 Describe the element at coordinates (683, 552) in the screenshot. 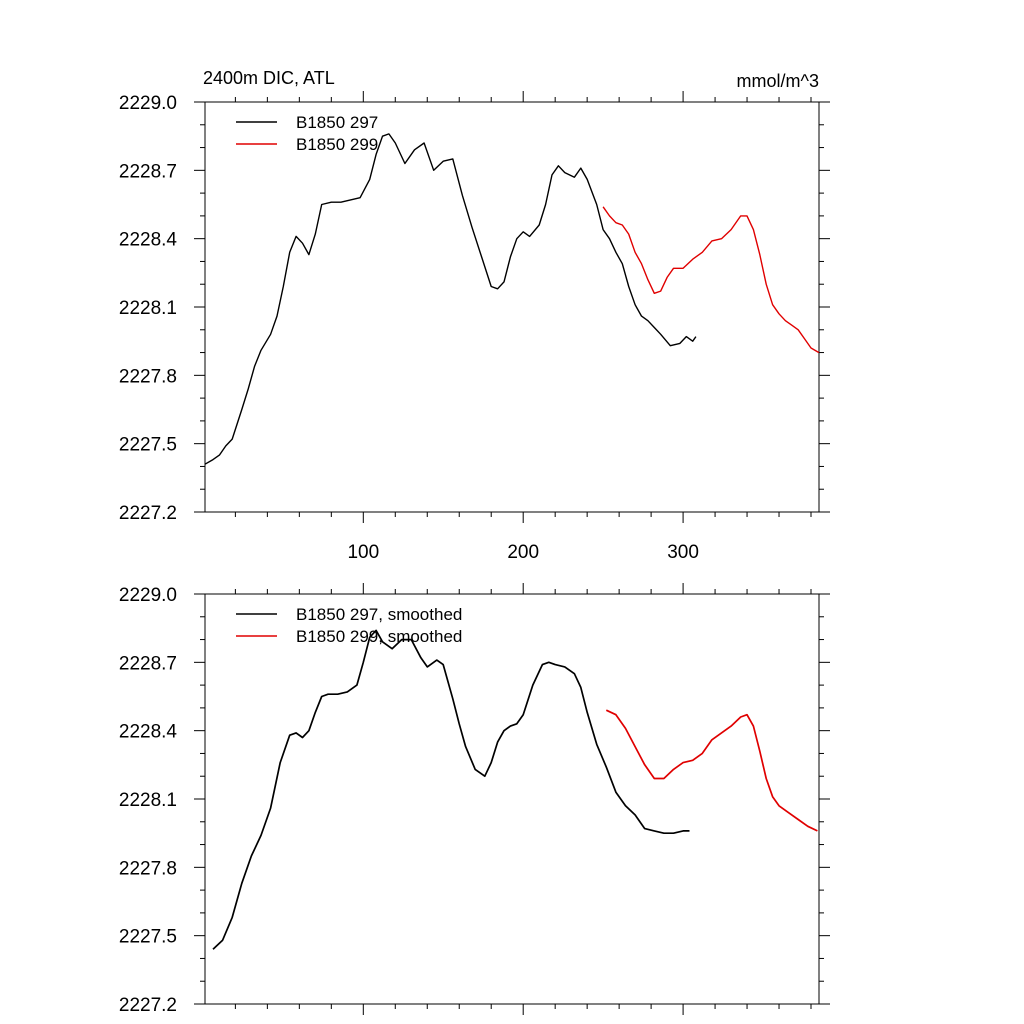

I see `x-tick-label: 300` at that location.